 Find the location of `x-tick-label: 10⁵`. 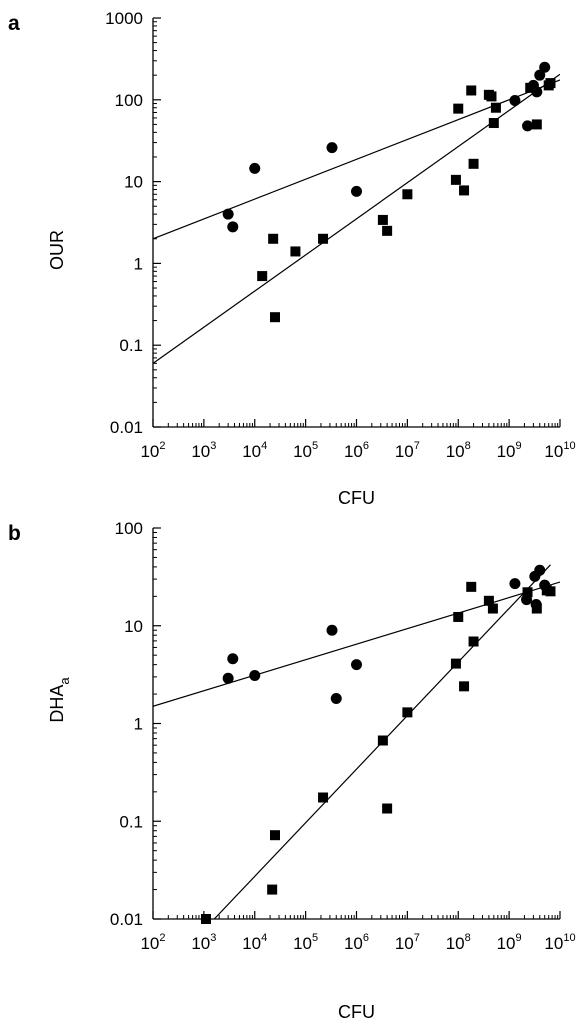

x-tick-label: 10⁵ is located at coordinates (305, 450).